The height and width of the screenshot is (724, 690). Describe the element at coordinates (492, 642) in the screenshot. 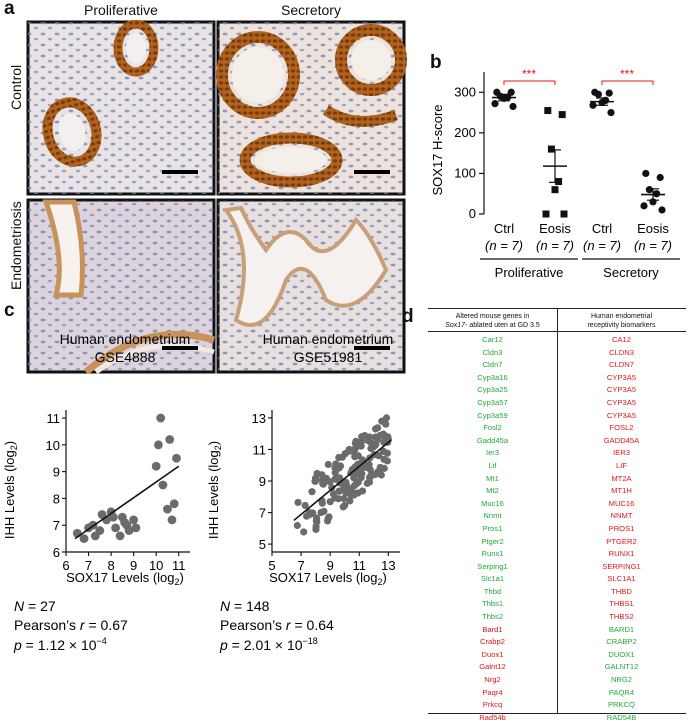

I see `mouse-gene-cell: Crabp2` at that location.